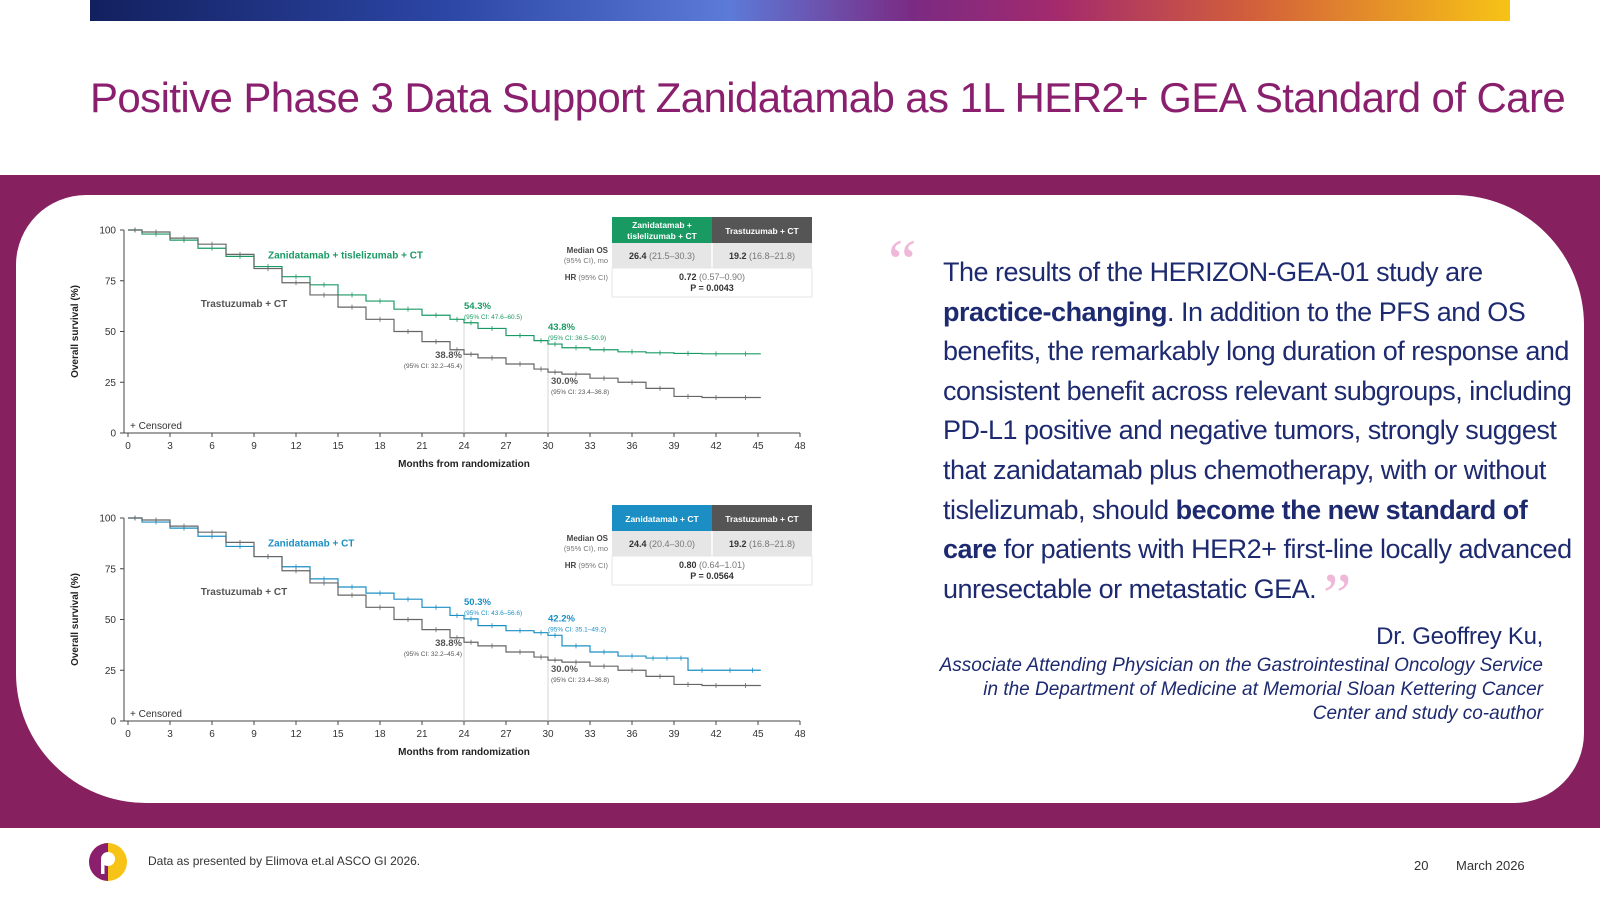 Image resolution: width=1600 pixels, height=900 pixels. Describe the element at coordinates (1337, 595) in the screenshot. I see `quote-close-mark: ”` at that location.